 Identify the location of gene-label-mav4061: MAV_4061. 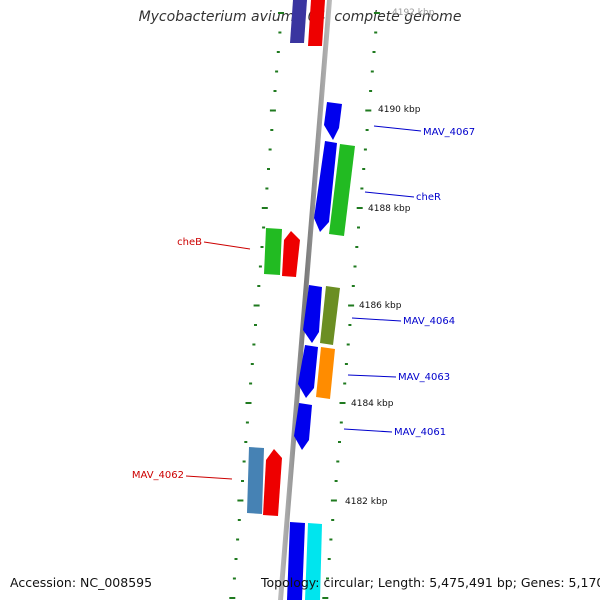
(420, 432).